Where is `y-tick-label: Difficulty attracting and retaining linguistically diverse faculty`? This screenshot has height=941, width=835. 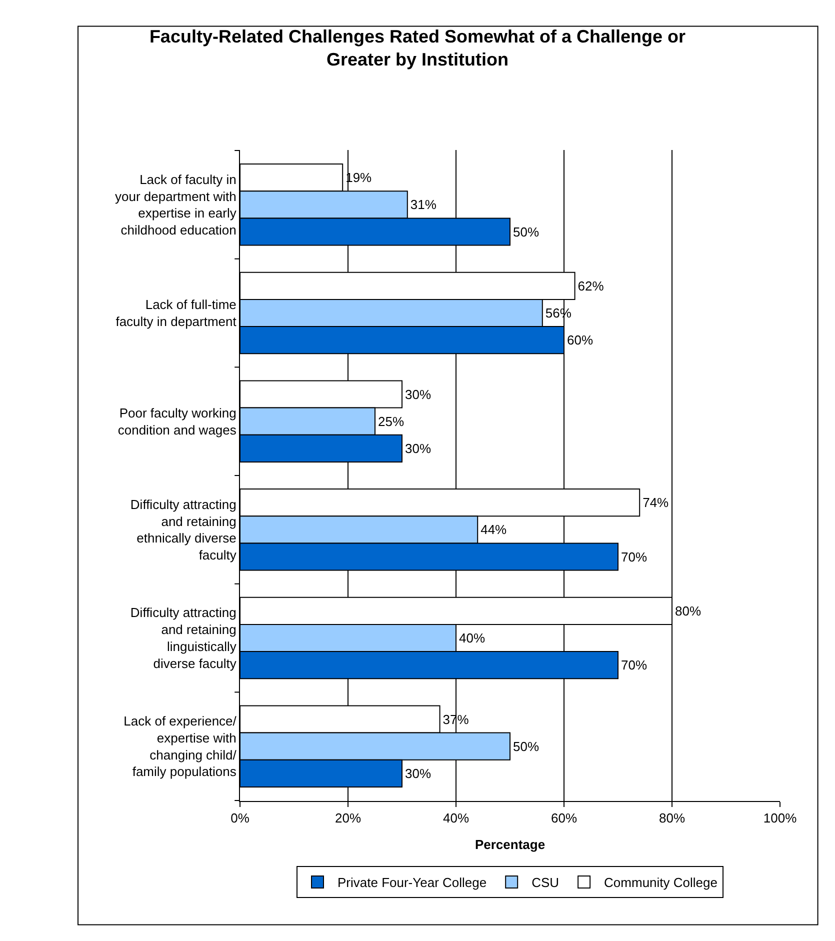 y-tick-label: Difficulty attracting and retaining linguistically diverse faculty is located at coordinates (183, 638).